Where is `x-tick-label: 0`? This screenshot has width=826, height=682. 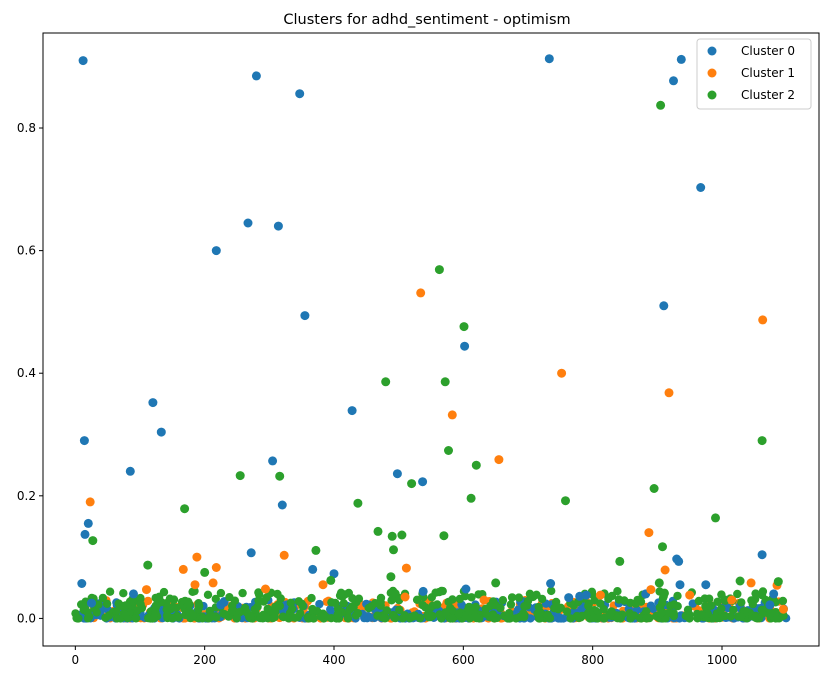 x-tick-label: 0 is located at coordinates (76, 660).